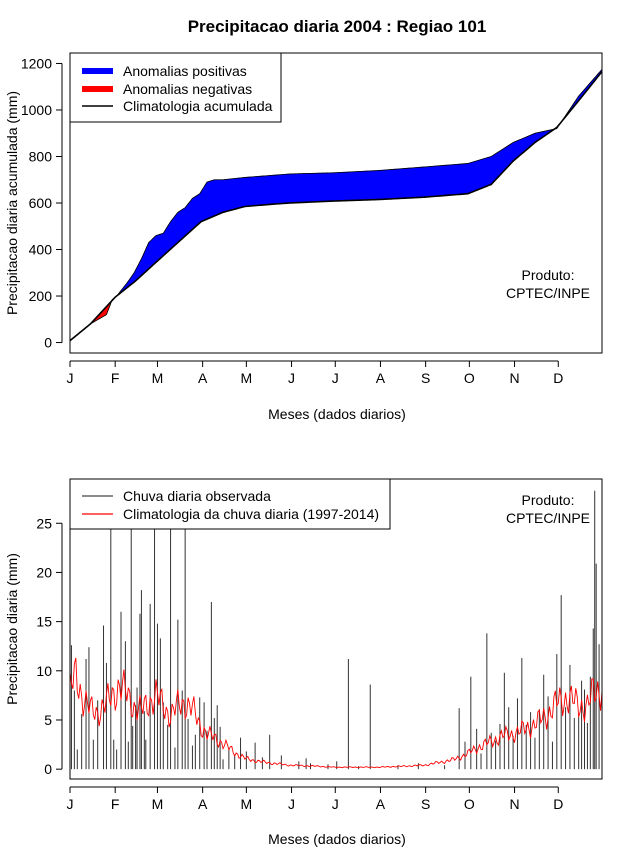  What do you see at coordinates (12, 203) in the screenshot?
I see `top-y-axis-label: Precipitacao diaria acumulada (mm)` at bounding box center [12, 203].